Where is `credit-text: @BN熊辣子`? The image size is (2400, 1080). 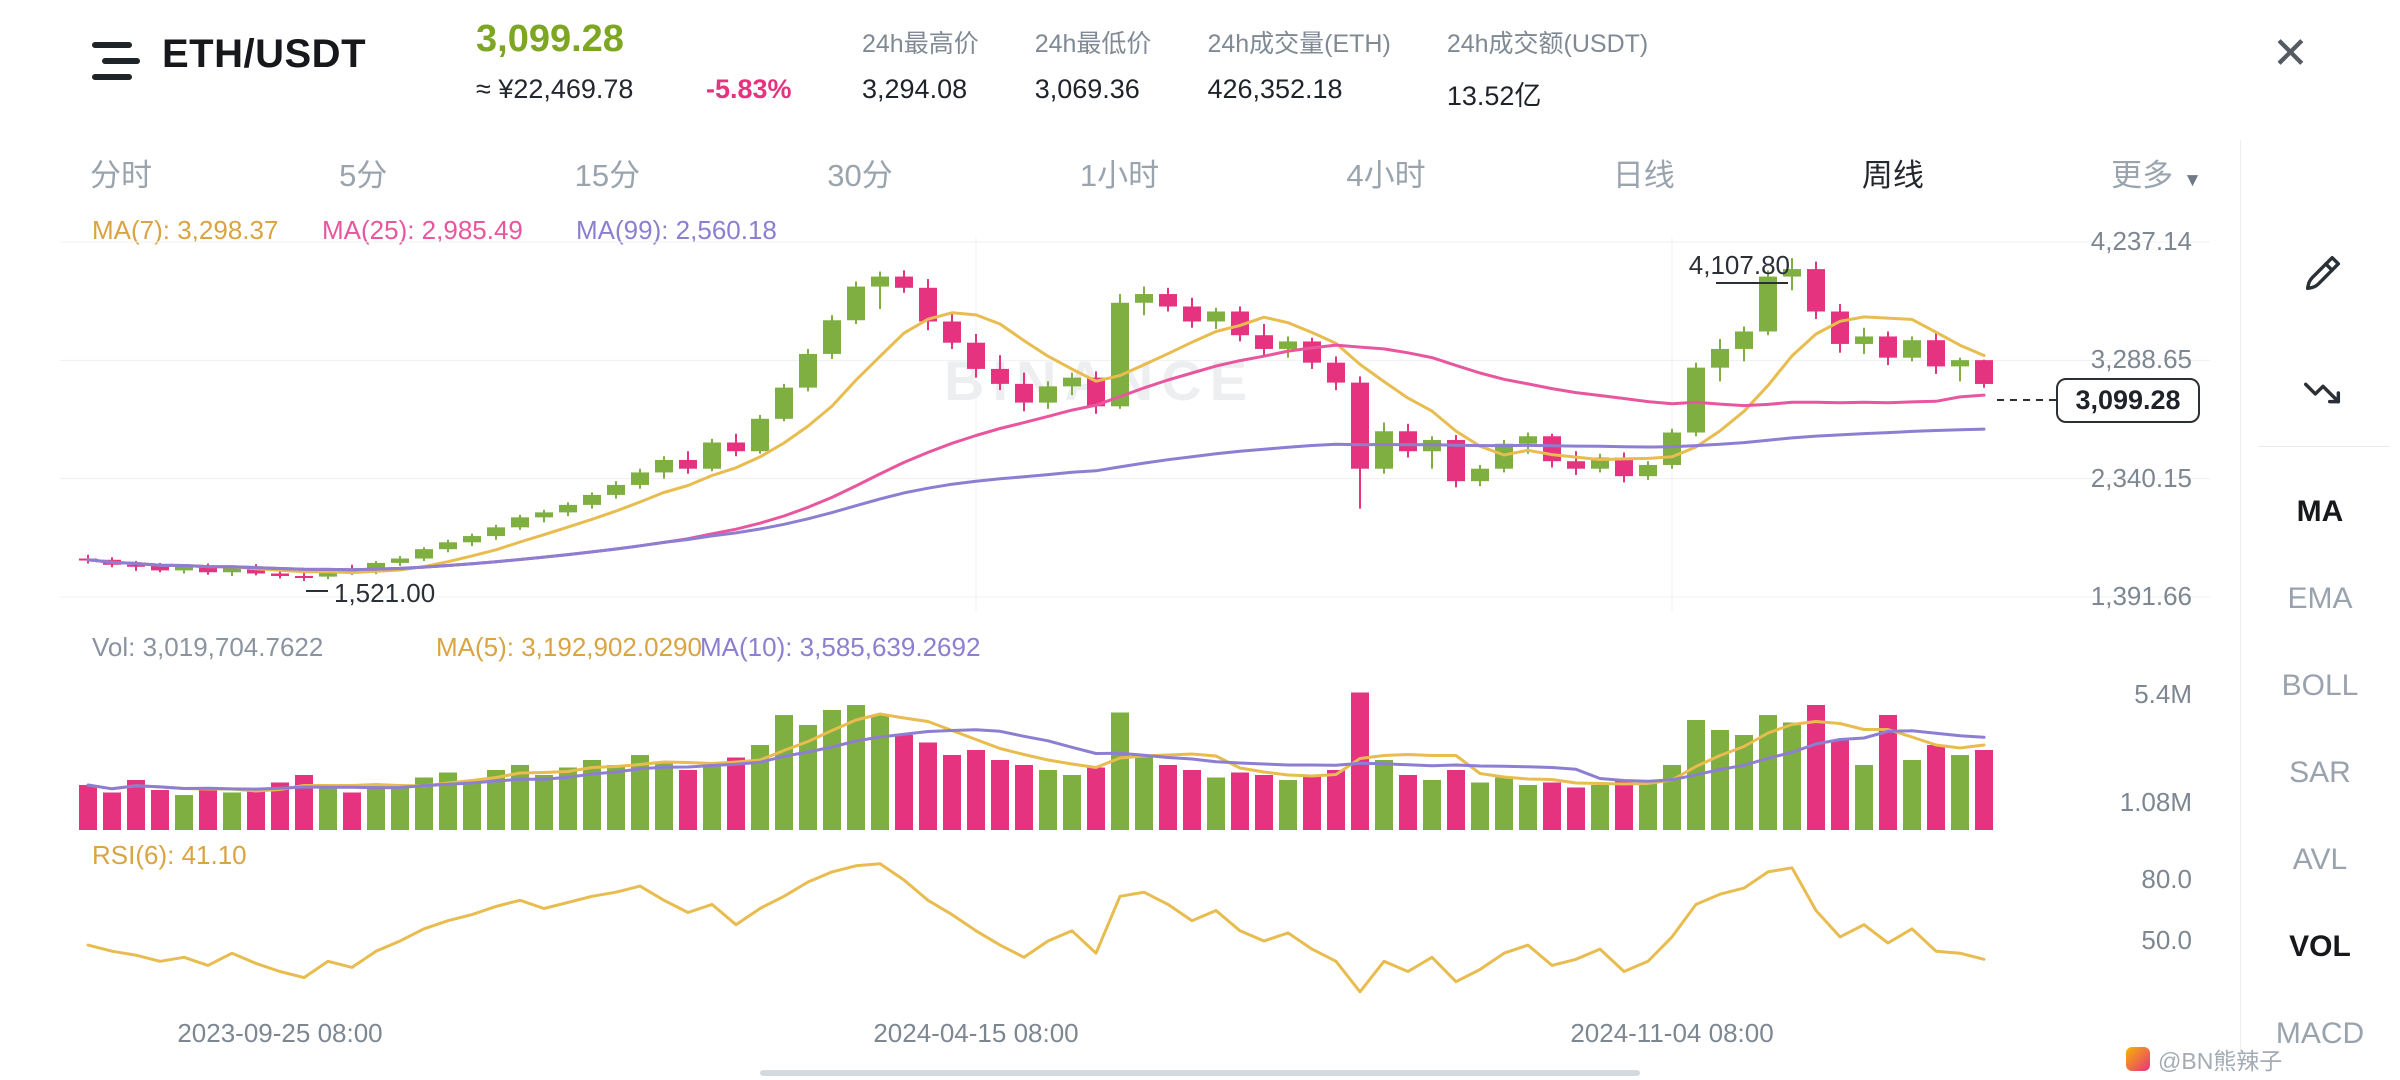
credit-text: @BN熊辣子 is located at coordinates (2220, 1061).